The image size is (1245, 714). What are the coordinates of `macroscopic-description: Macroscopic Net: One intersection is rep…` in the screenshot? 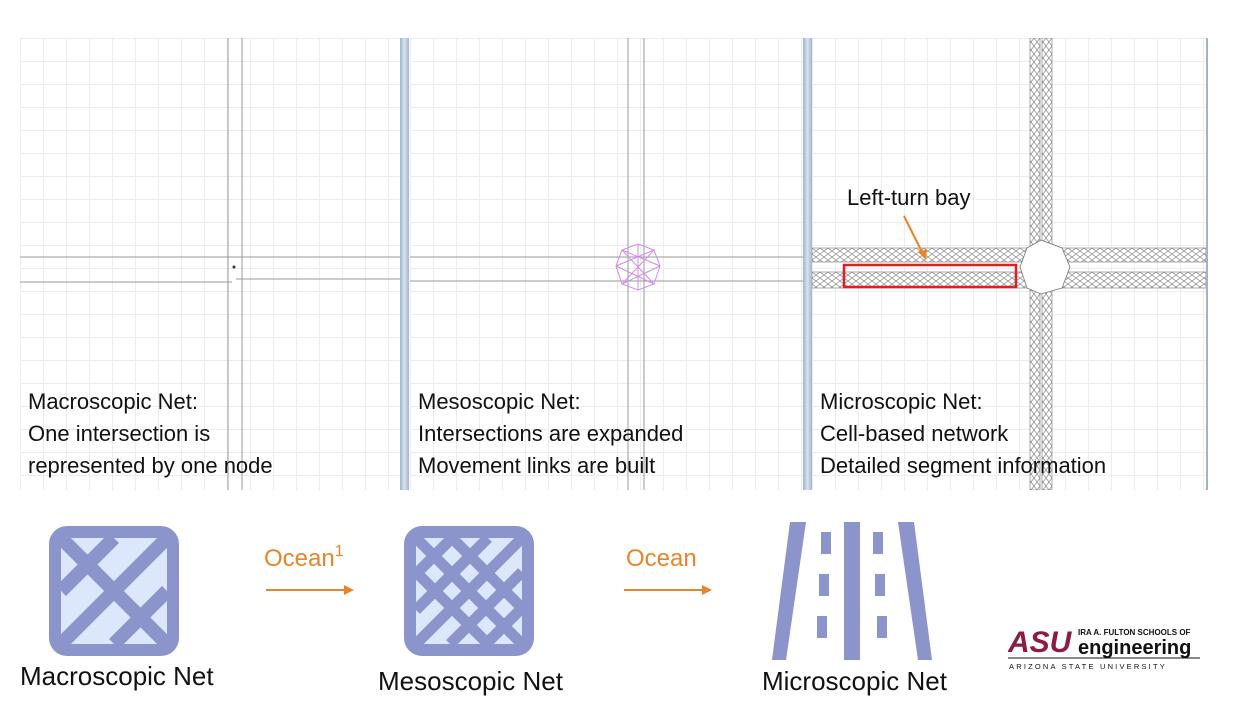 It's located at (150, 434).